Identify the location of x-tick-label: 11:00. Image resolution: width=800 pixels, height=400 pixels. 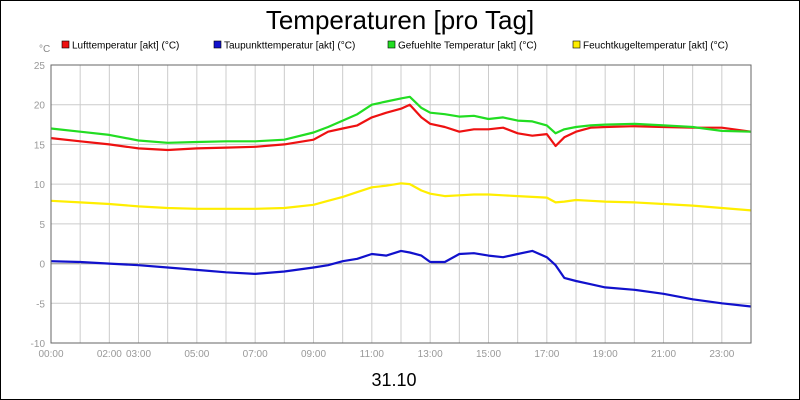
(372, 354).